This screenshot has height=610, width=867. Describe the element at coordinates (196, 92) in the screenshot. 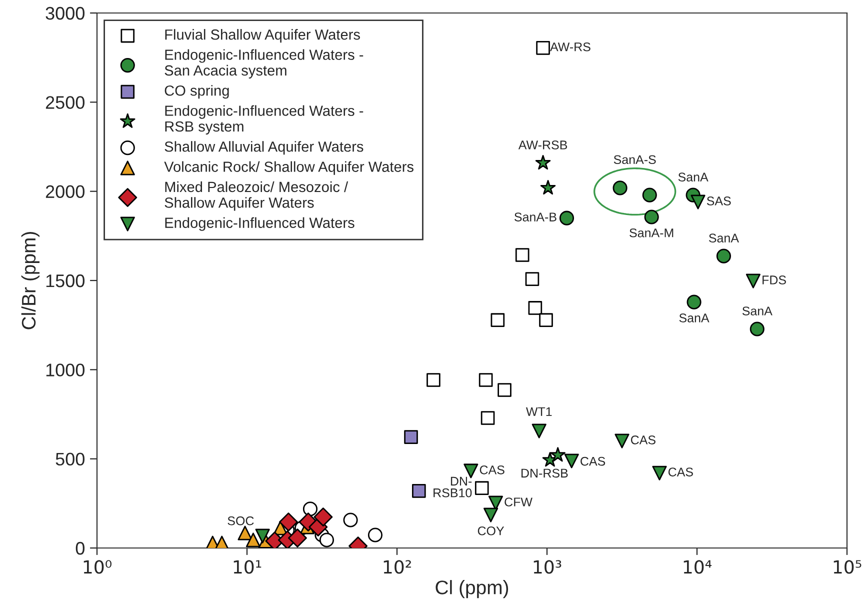

I see `legend-label: CO spring` at that location.